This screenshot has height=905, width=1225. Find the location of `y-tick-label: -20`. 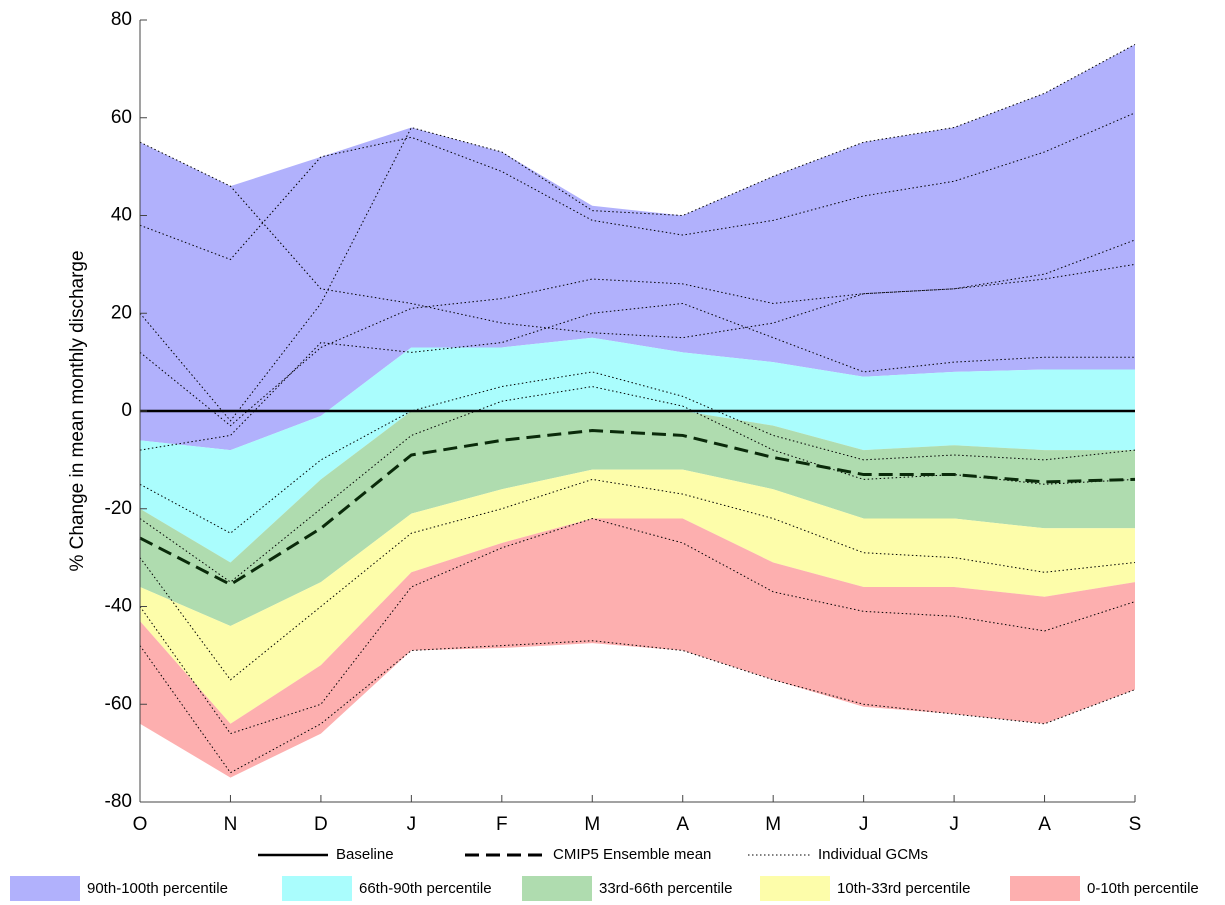

y-tick-label: -20 is located at coordinates (118, 508).